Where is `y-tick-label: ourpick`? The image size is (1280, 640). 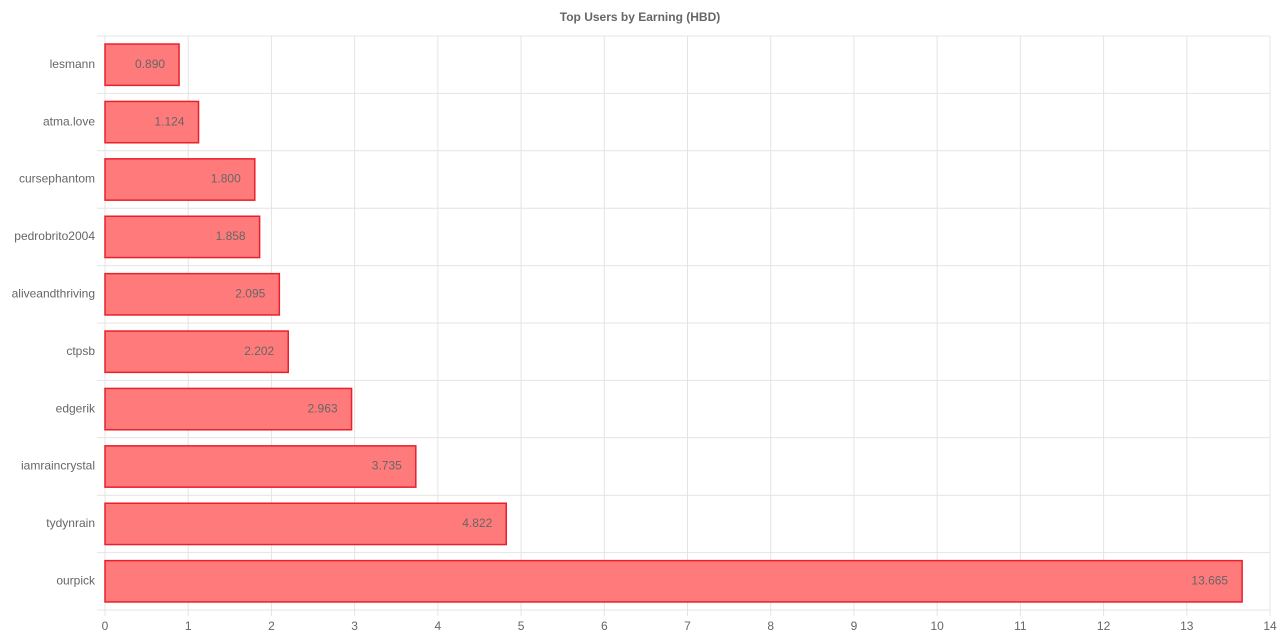 y-tick-label: ourpick is located at coordinates (76, 580).